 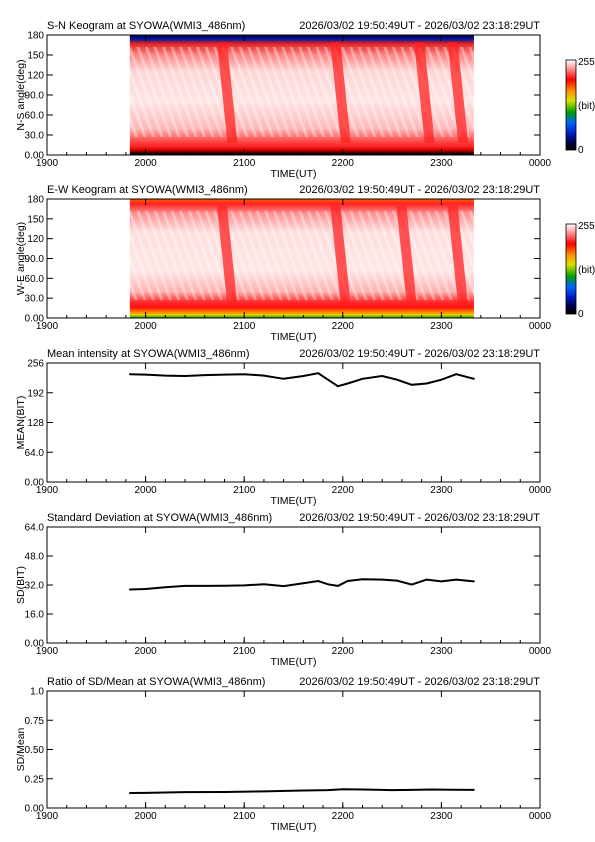 What do you see at coordinates (581, 314) in the screenshot?
I see `colorbar-min-label: 0` at bounding box center [581, 314].